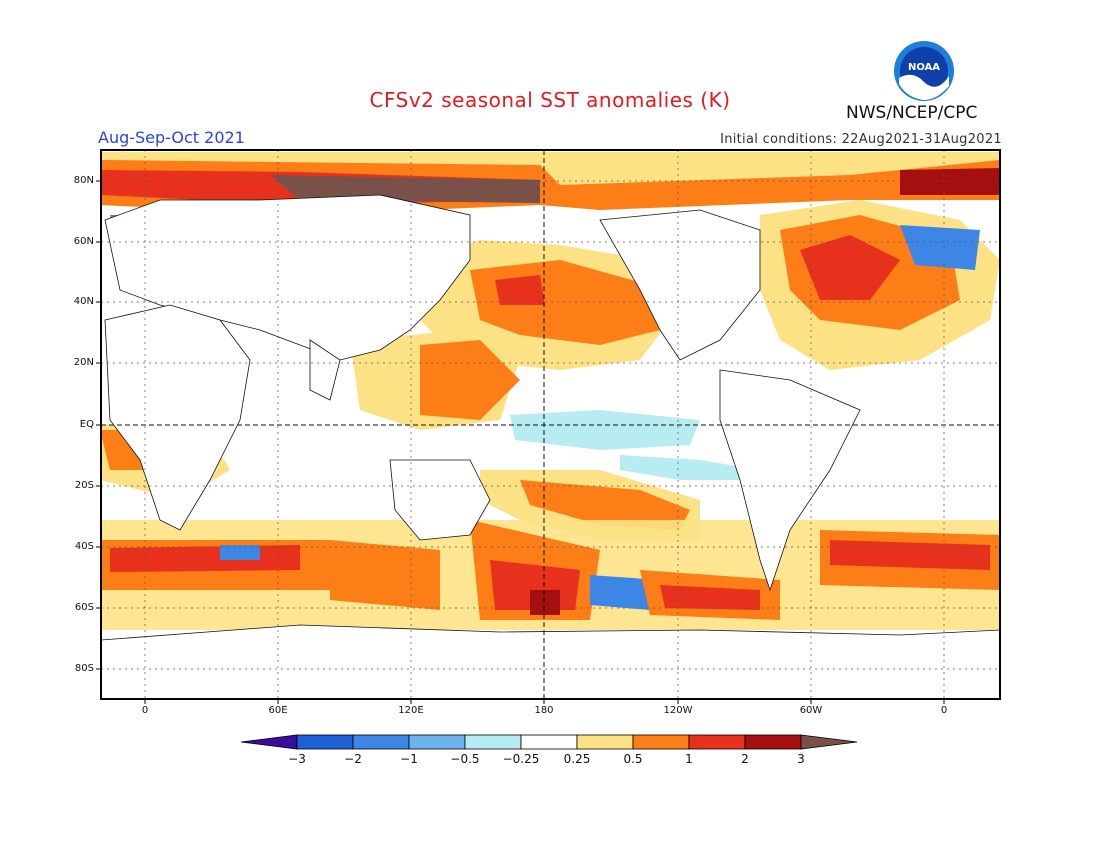 Image resolution: width=1100 pixels, height=850 pixels. Describe the element at coordinates (550, 661) in the screenshot. I see `antarctica` at that location.